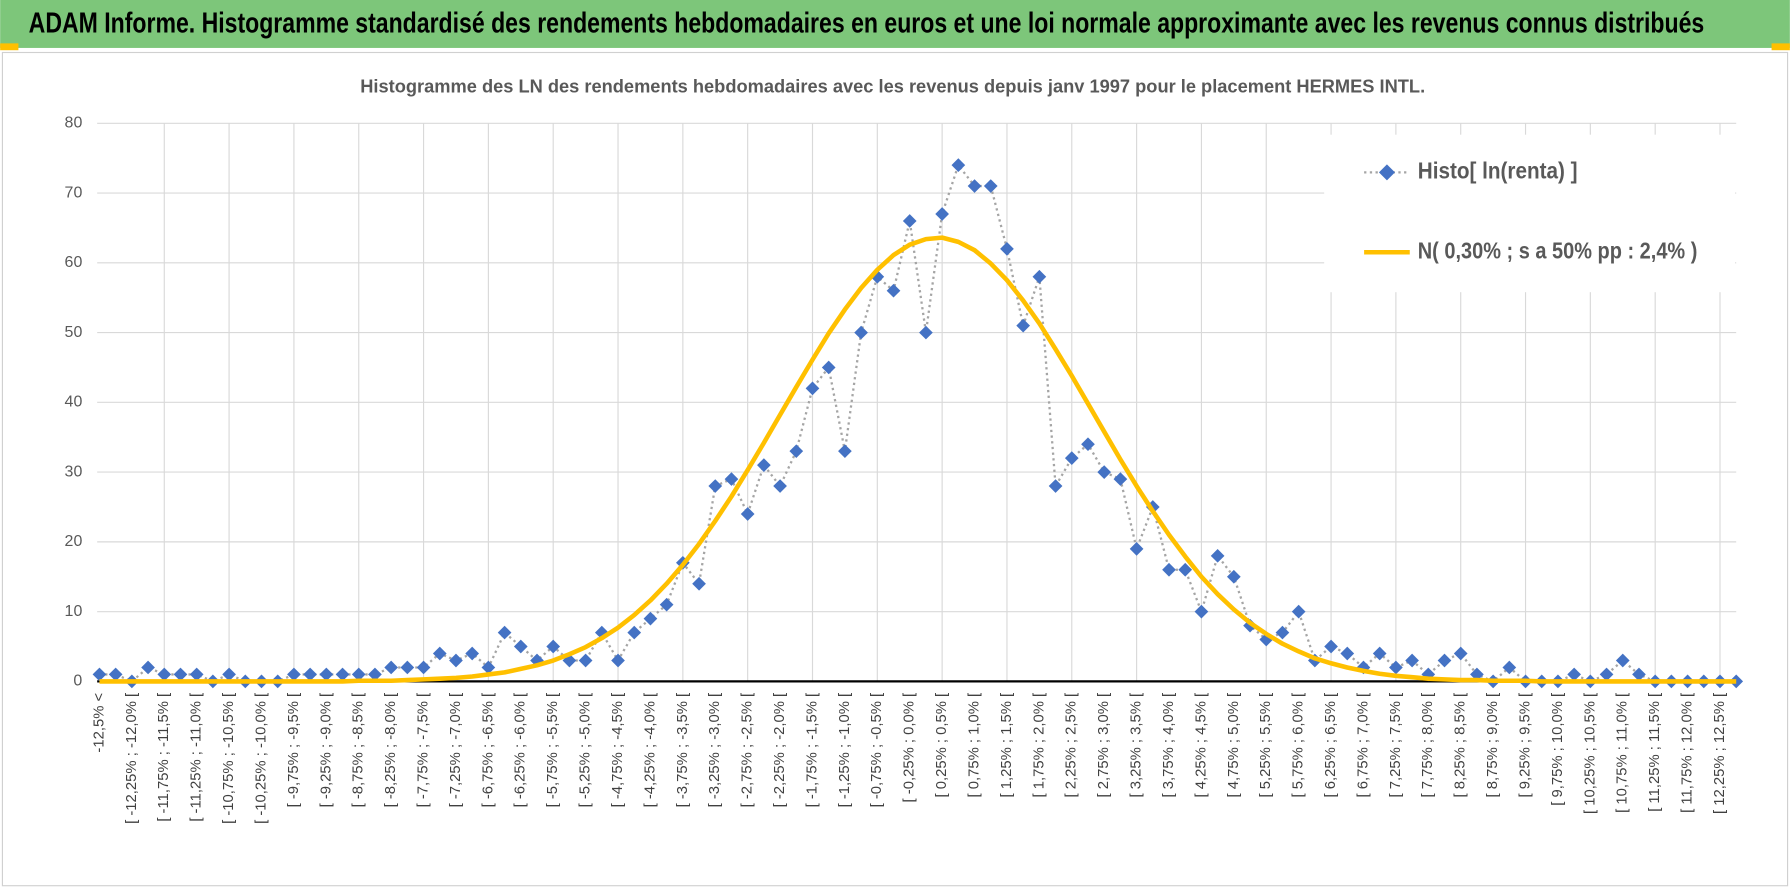  What do you see at coordinates (1363, 745) in the screenshot?
I see `x-tick-label: [ 6,75% ; 7,0% [` at bounding box center [1363, 745].